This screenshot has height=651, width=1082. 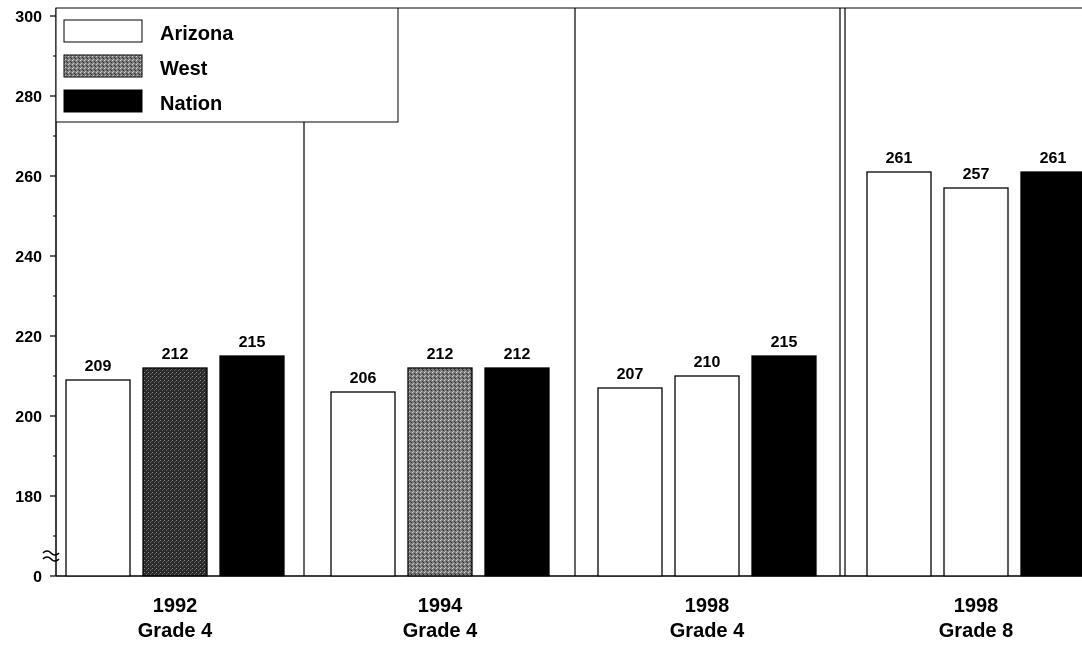 What do you see at coordinates (184, 69) in the screenshot?
I see `legend-label-west: West` at bounding box center [184, 69].